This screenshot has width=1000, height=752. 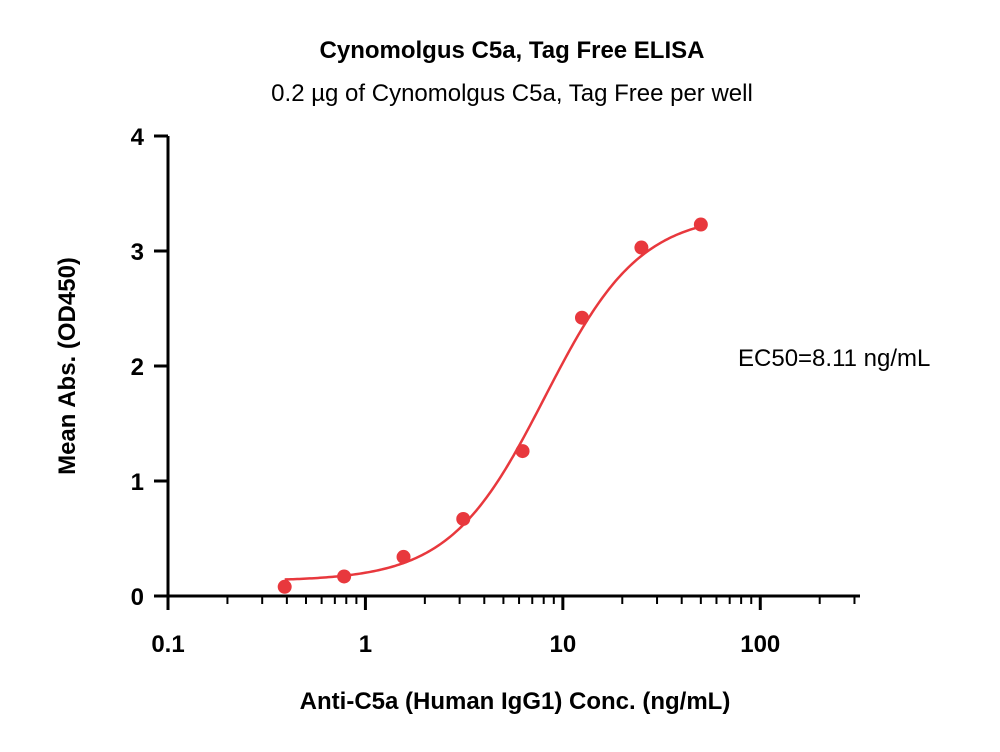 I want to click on y-tick-label: 1, so click(x=137, y=482).